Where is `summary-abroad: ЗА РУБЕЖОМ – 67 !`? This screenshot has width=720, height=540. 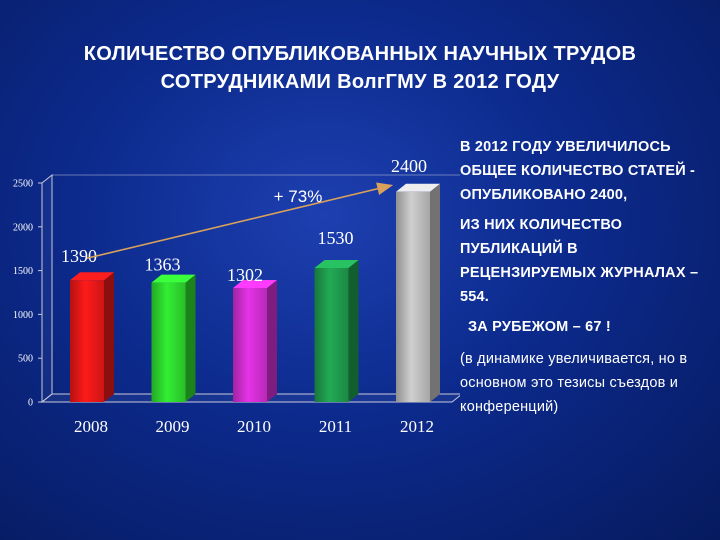 summary-abroad: ЗА РУБЕЖОМ – 67 ! is located at coordinates (539, 327).